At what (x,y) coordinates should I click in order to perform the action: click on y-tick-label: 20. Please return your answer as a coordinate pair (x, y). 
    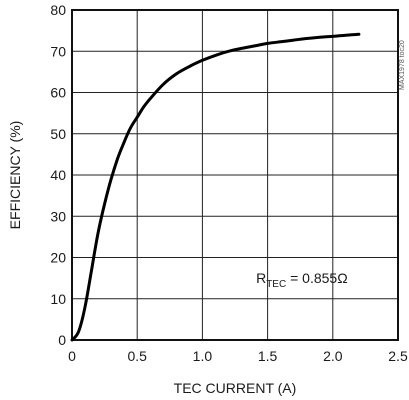
    Looking at the image, I should click on (58, 258).